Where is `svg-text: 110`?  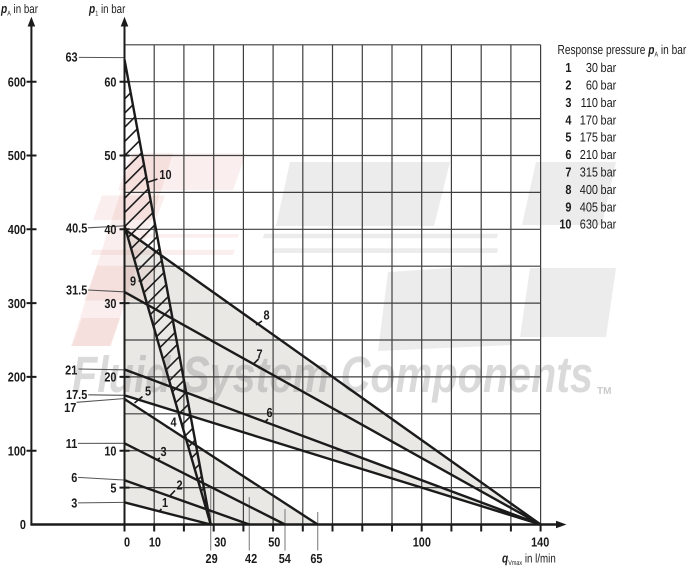
svg-text: 110 is located at coordinates (589, 102).